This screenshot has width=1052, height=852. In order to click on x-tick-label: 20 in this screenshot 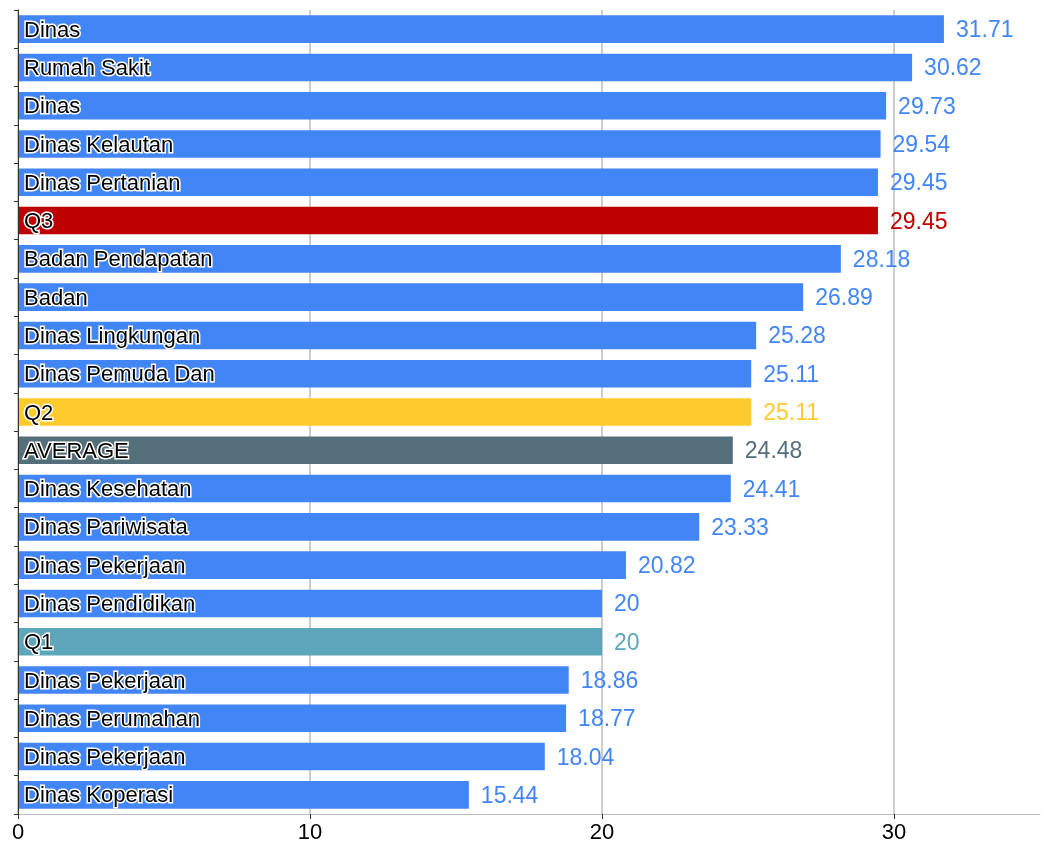, I will do `click(602, 831)`.